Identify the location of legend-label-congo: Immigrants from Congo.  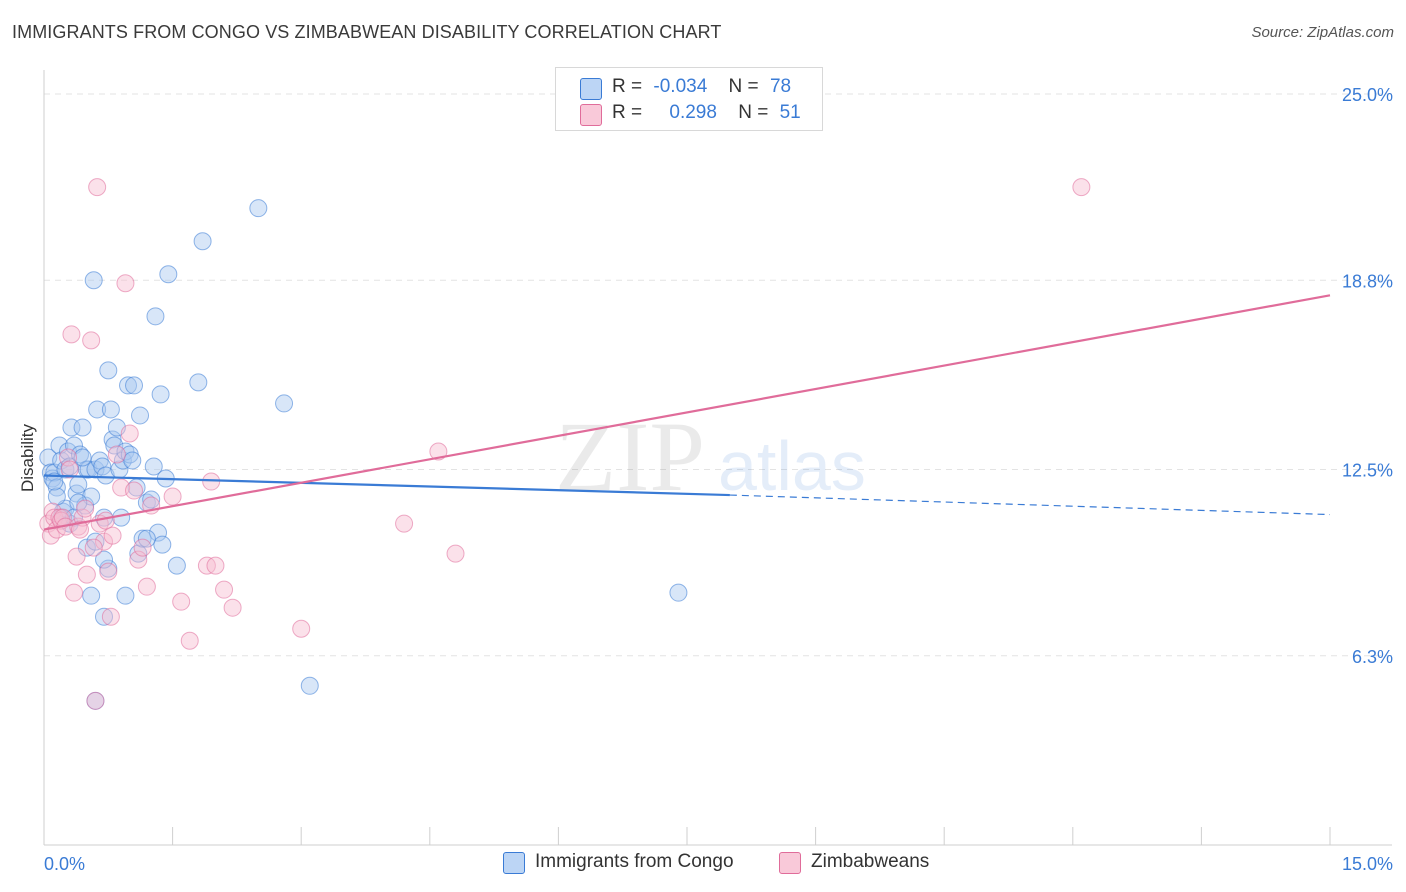
(634, 861).